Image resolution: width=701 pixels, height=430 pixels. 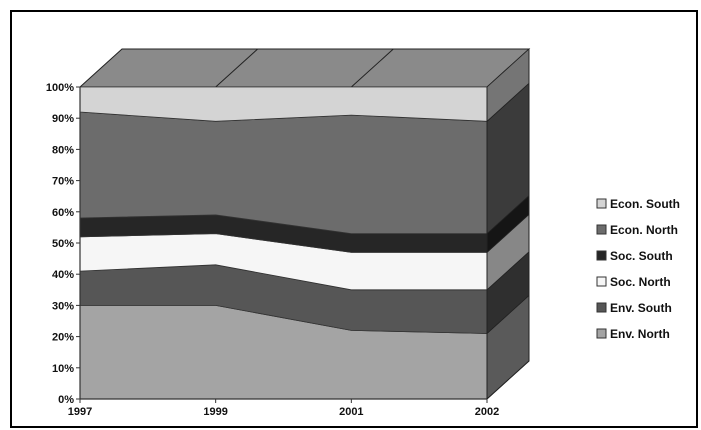 What do you see at coordinates (63, 244) in the screenshot?
I see `y-tick-label: 50%` at bounding box center [63, 244].